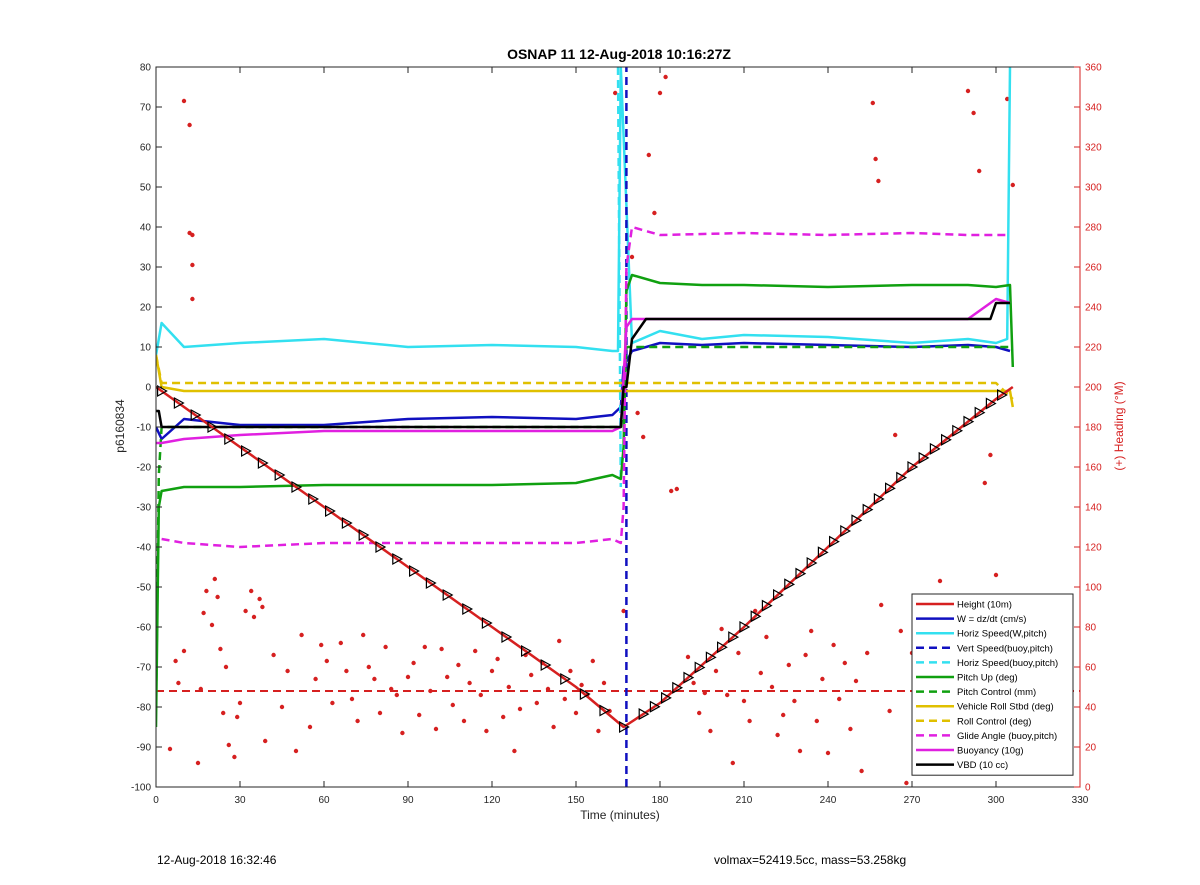 Image resolution: width=1200 pixels, height=885 pixels. What do you see at coordinates (1091, 668) in the screenshot?
I see `y-right-tick-label: 60` at bounding box center [1091, 668].